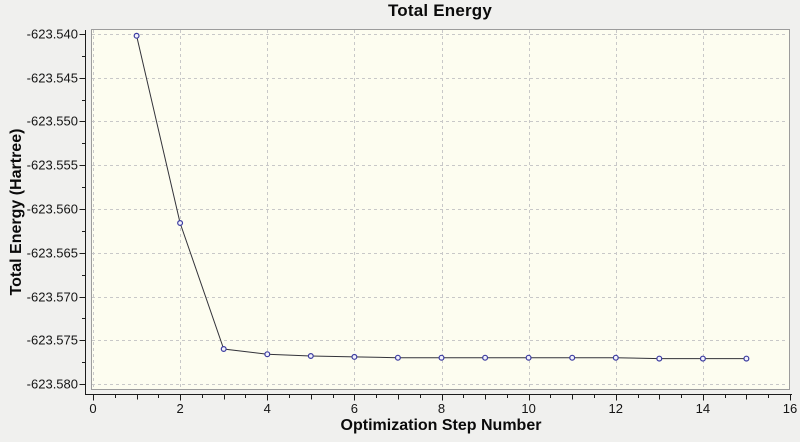 This screenshot has height=442, width=800. What do you see at coordinates (52, 78) in the screenshot?
I see `y-tick-label: -623.545` at bounding box center [52, 78].